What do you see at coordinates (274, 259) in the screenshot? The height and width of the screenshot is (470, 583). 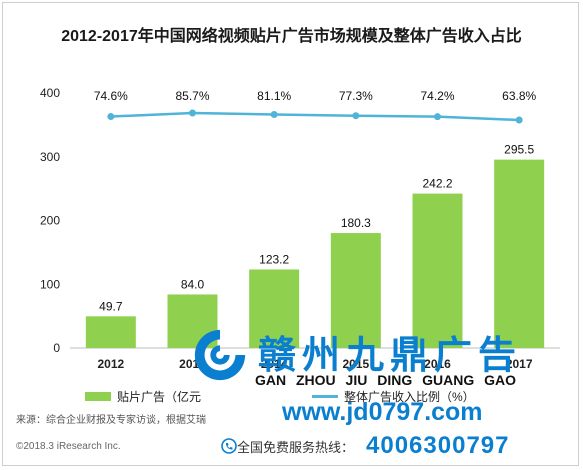 I see `bar-data-label: 123.2` at bounding box center [274, 259].